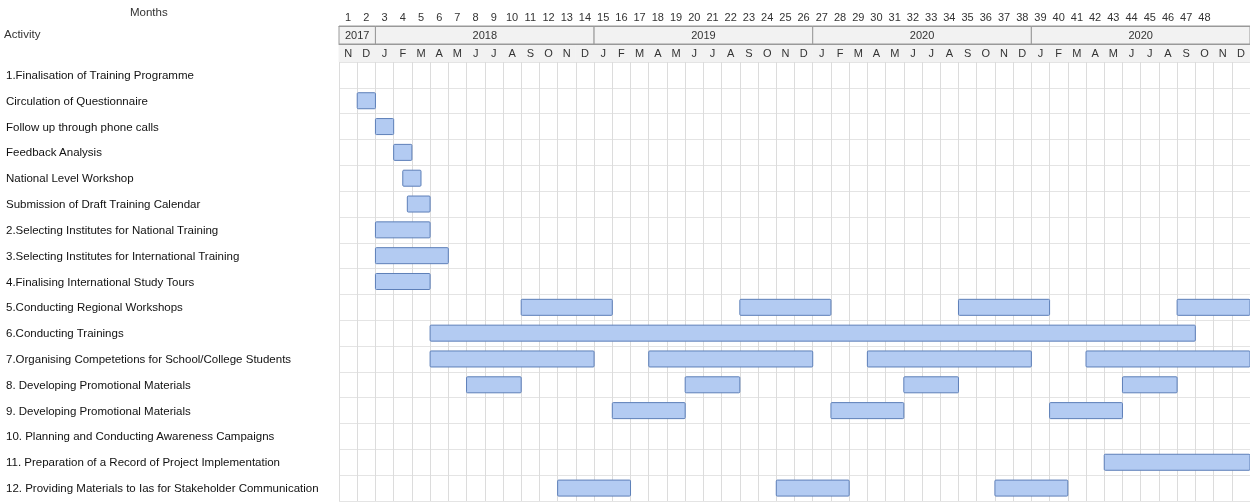 This screenshot has width=1250, height=503. I want to click on x-tick-label: 29, so click(858, 16).